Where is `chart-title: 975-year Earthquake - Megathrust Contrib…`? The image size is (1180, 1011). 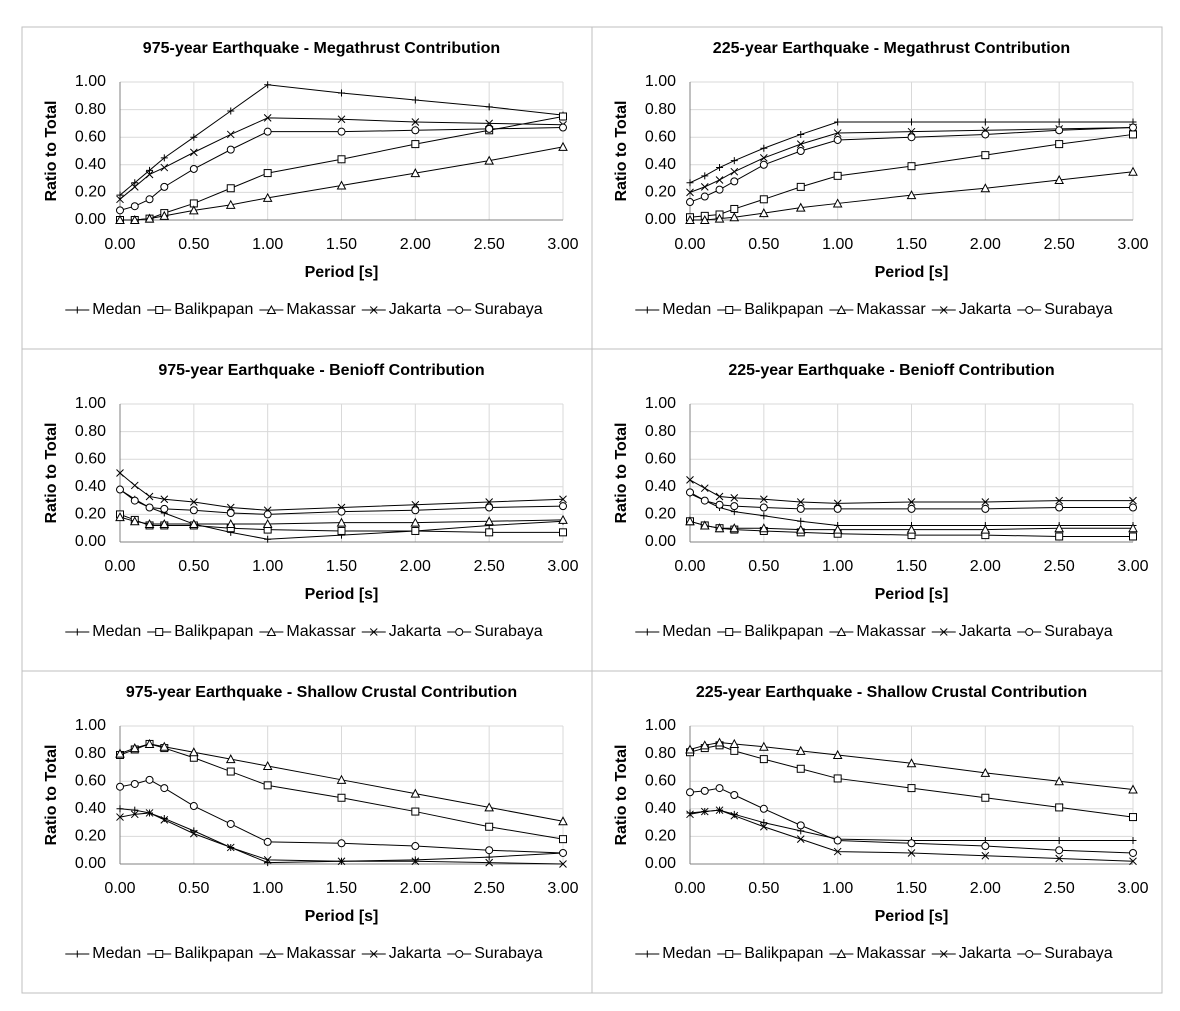
chart-title: 975-year Earthquake - Megathrust Contrib… is located at coordinates (321, 48).